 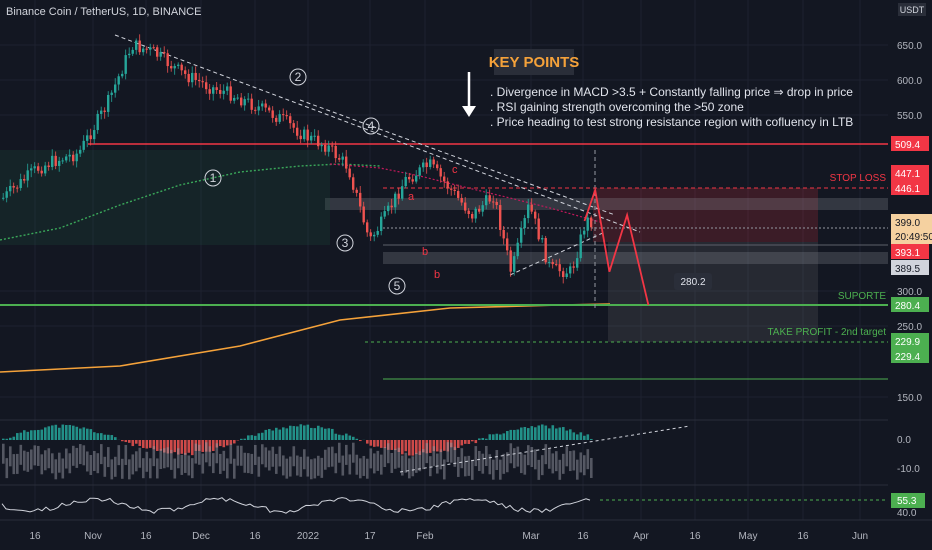 I want to click on time-axis-tick: Jun, so click(x=860, y=536).